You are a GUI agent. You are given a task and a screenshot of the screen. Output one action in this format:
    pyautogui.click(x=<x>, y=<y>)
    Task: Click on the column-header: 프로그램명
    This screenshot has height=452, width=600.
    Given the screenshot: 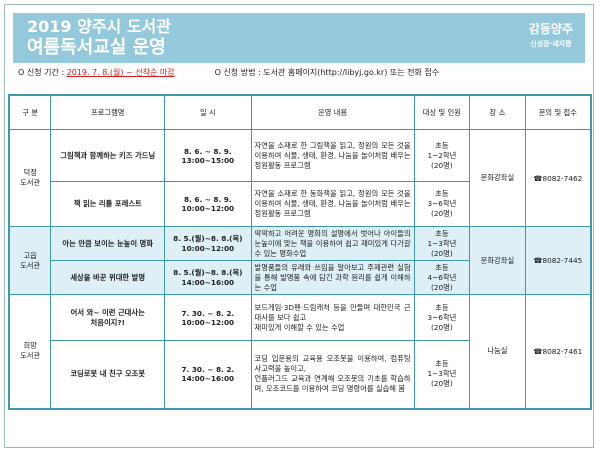 What is the action you would take?
    pyautogui.click(x=108, y=112)
    